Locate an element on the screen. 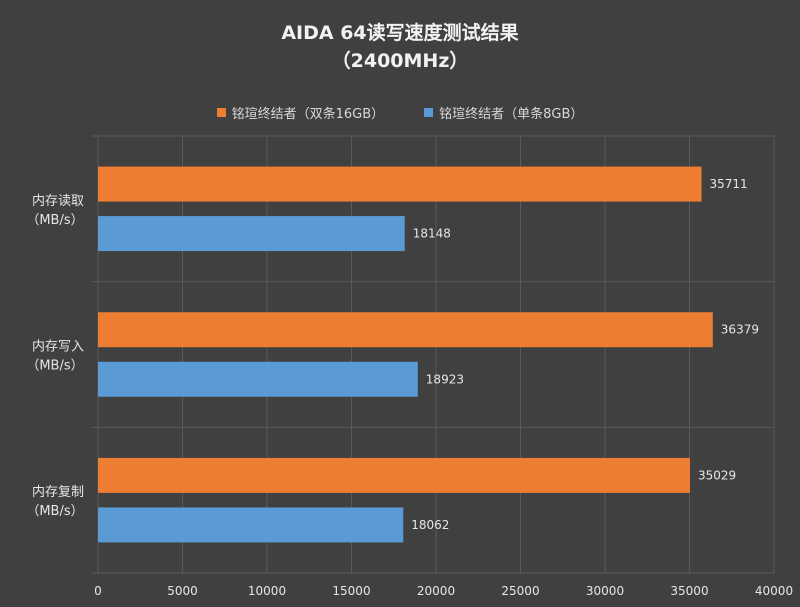 The image size is (800, 607). category-unit-2: （MB/s） is located at coordinates (54, 511).